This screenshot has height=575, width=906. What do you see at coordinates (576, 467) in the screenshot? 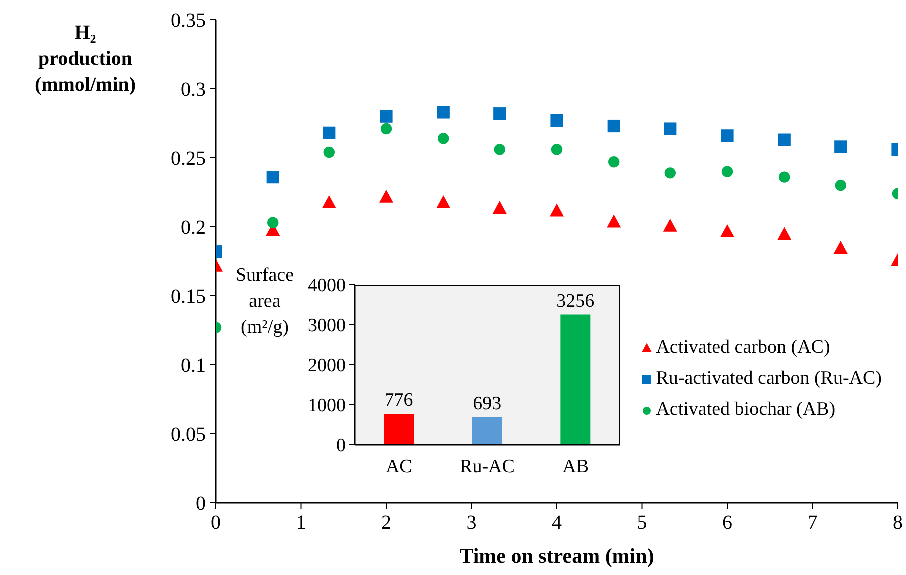
I see `x-tick-label: AB` at bounding box center [576, 467].